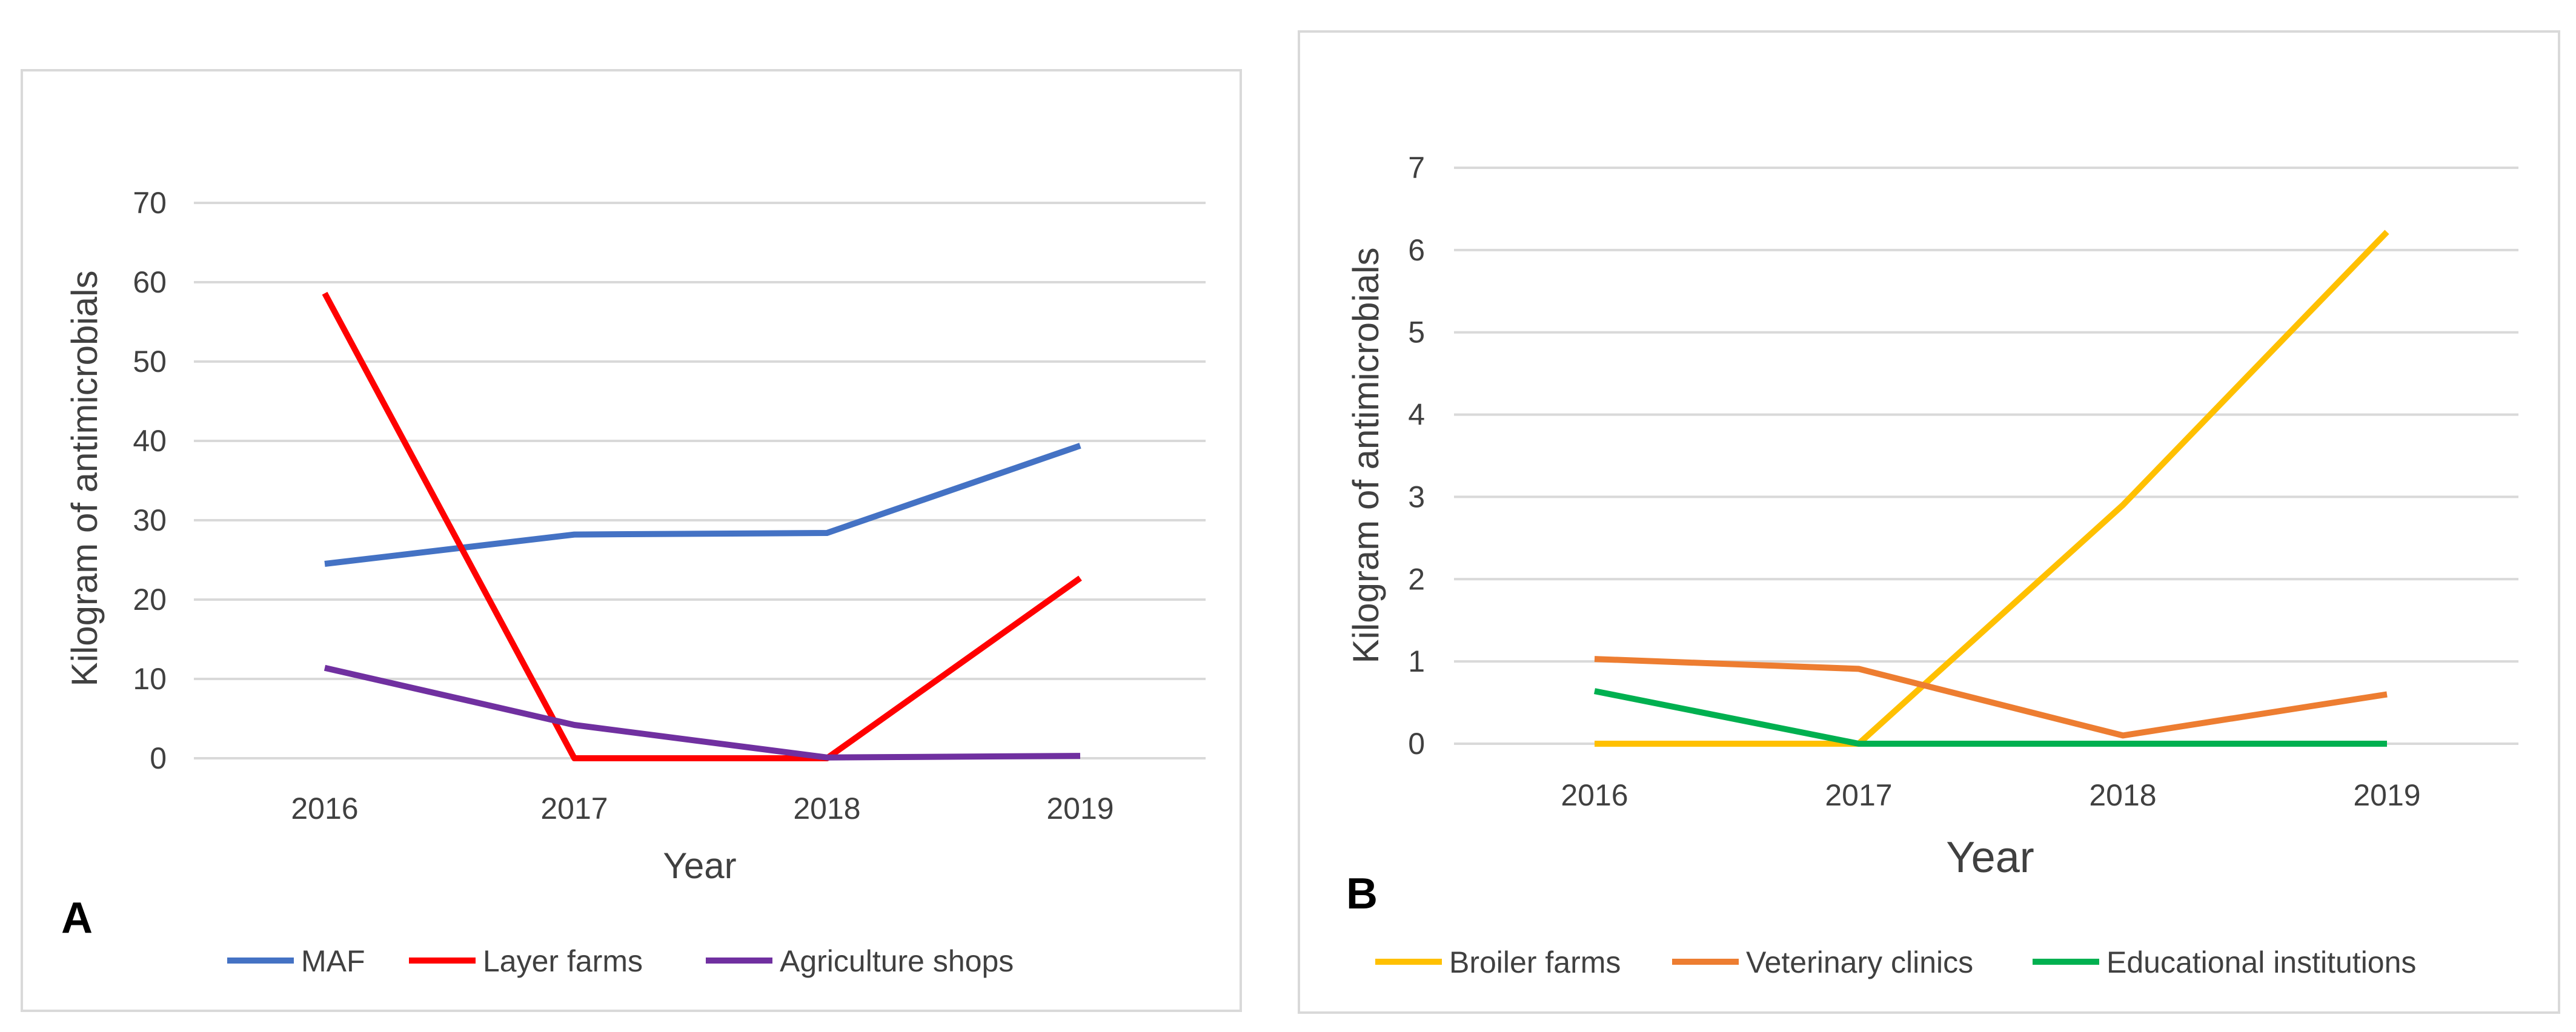  Describe the element at coordinates (150, 441) in the screenshot. I see `chart-a-ytick-label: 40` at that location.